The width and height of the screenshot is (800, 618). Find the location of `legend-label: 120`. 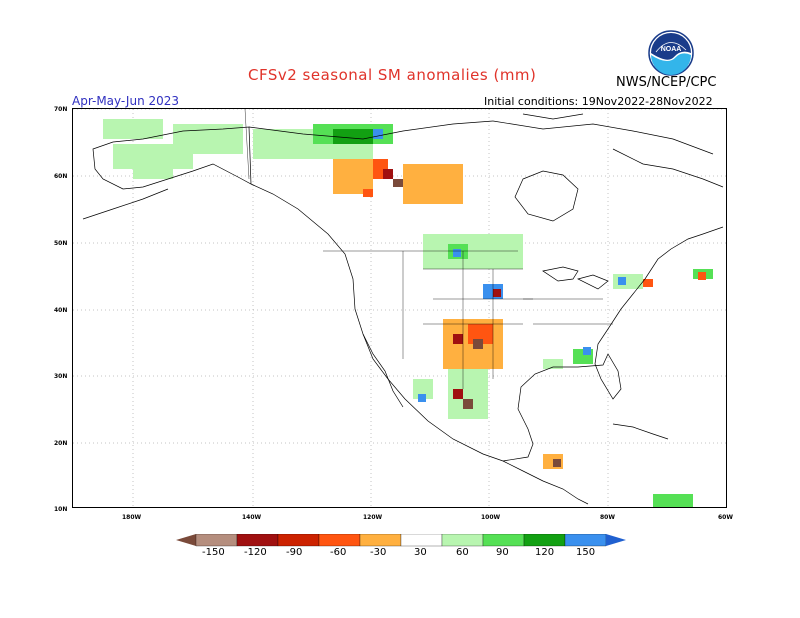

legend-label: 120 is located at coordinates (545, 552).